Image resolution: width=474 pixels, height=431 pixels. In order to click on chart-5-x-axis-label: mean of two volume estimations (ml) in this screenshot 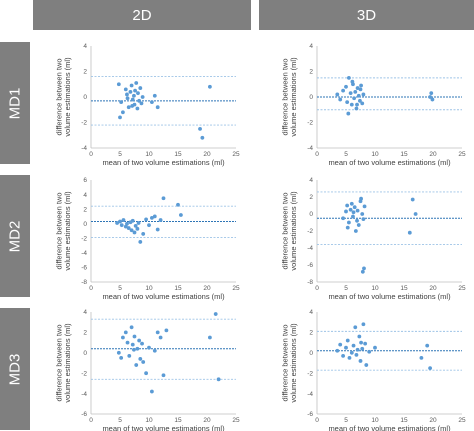, I will do `click(389, 427)`.